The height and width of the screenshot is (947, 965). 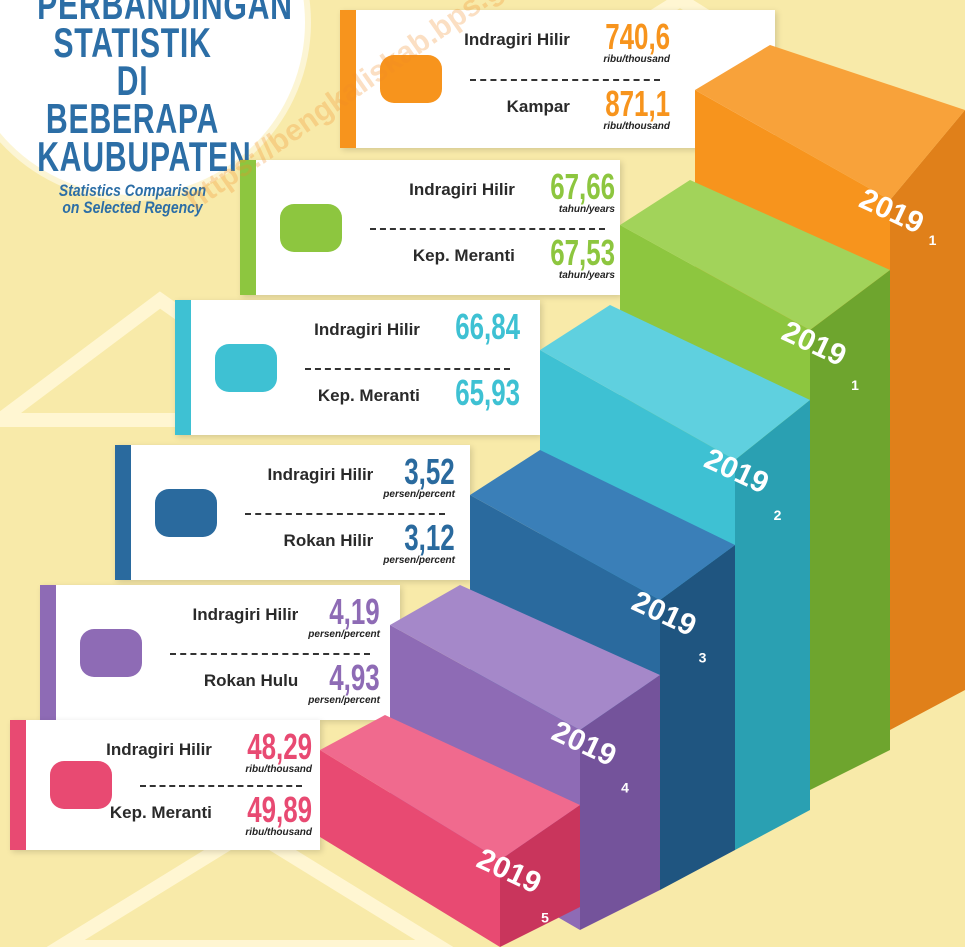 I want to click on stat-row: Kep. Meranti 49,89 ribu/thousand, so click(x=211, y=814).